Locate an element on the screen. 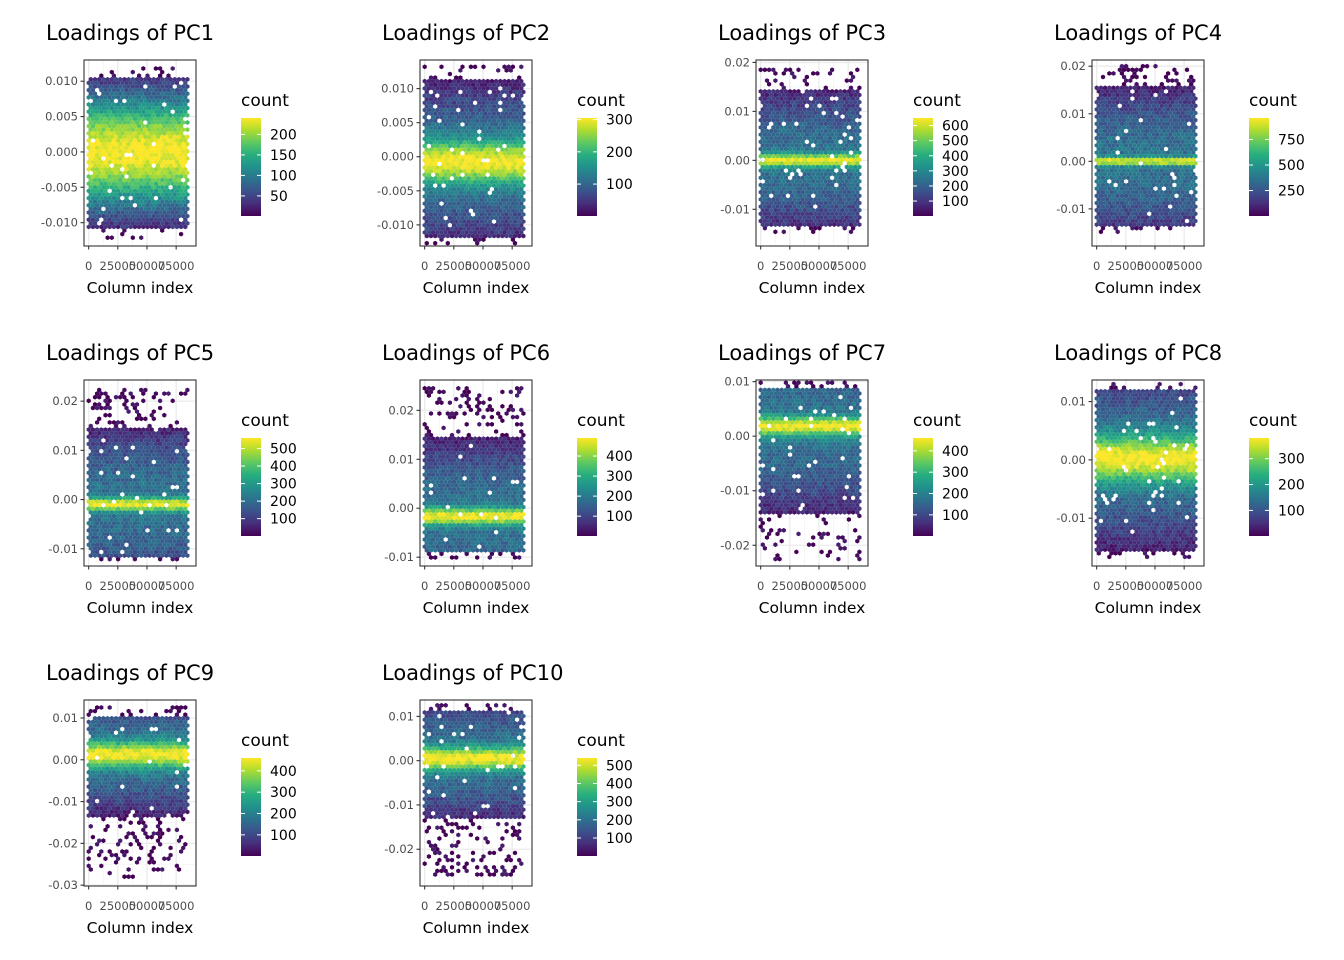  legend-colorbar is located at coordinates (251, 167).